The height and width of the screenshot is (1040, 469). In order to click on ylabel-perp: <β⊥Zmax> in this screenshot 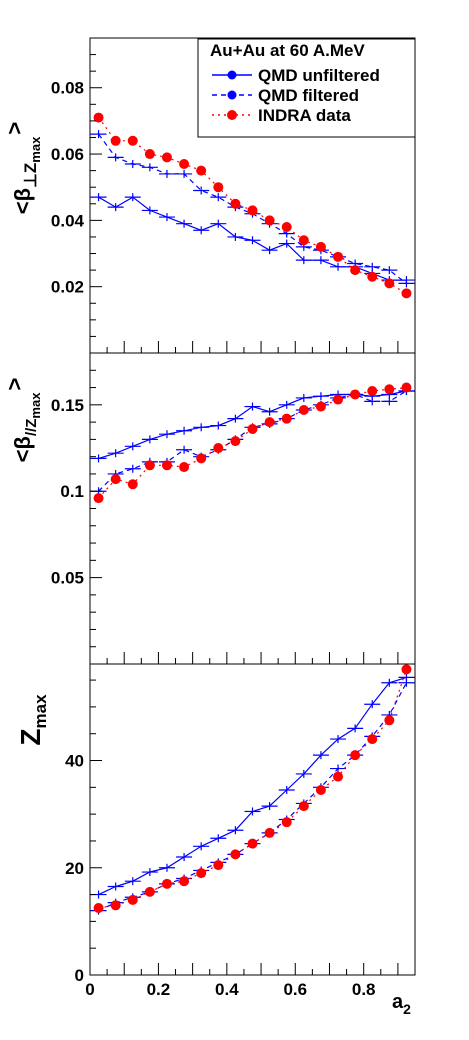, I will do `click(22, 168)`.